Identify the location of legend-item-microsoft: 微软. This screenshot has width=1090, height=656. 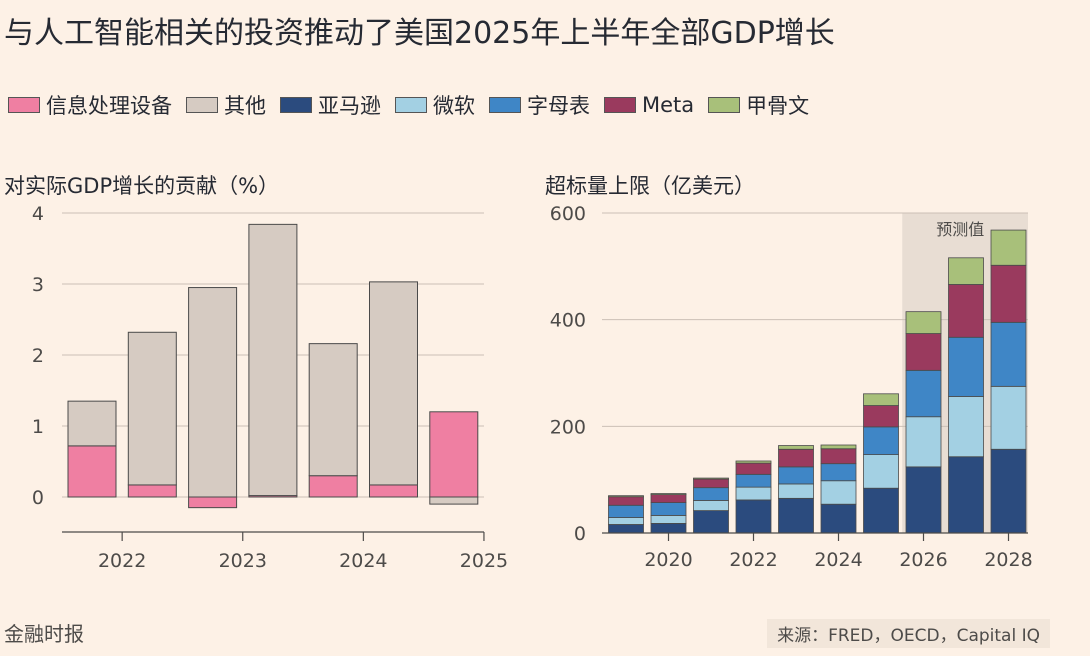
(435, 105).